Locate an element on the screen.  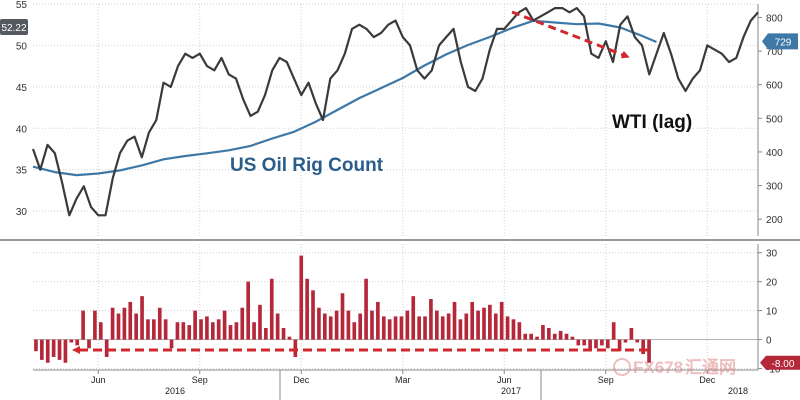
watermark-text-cjk: 汇通网 is located at coordinates (710, 367).